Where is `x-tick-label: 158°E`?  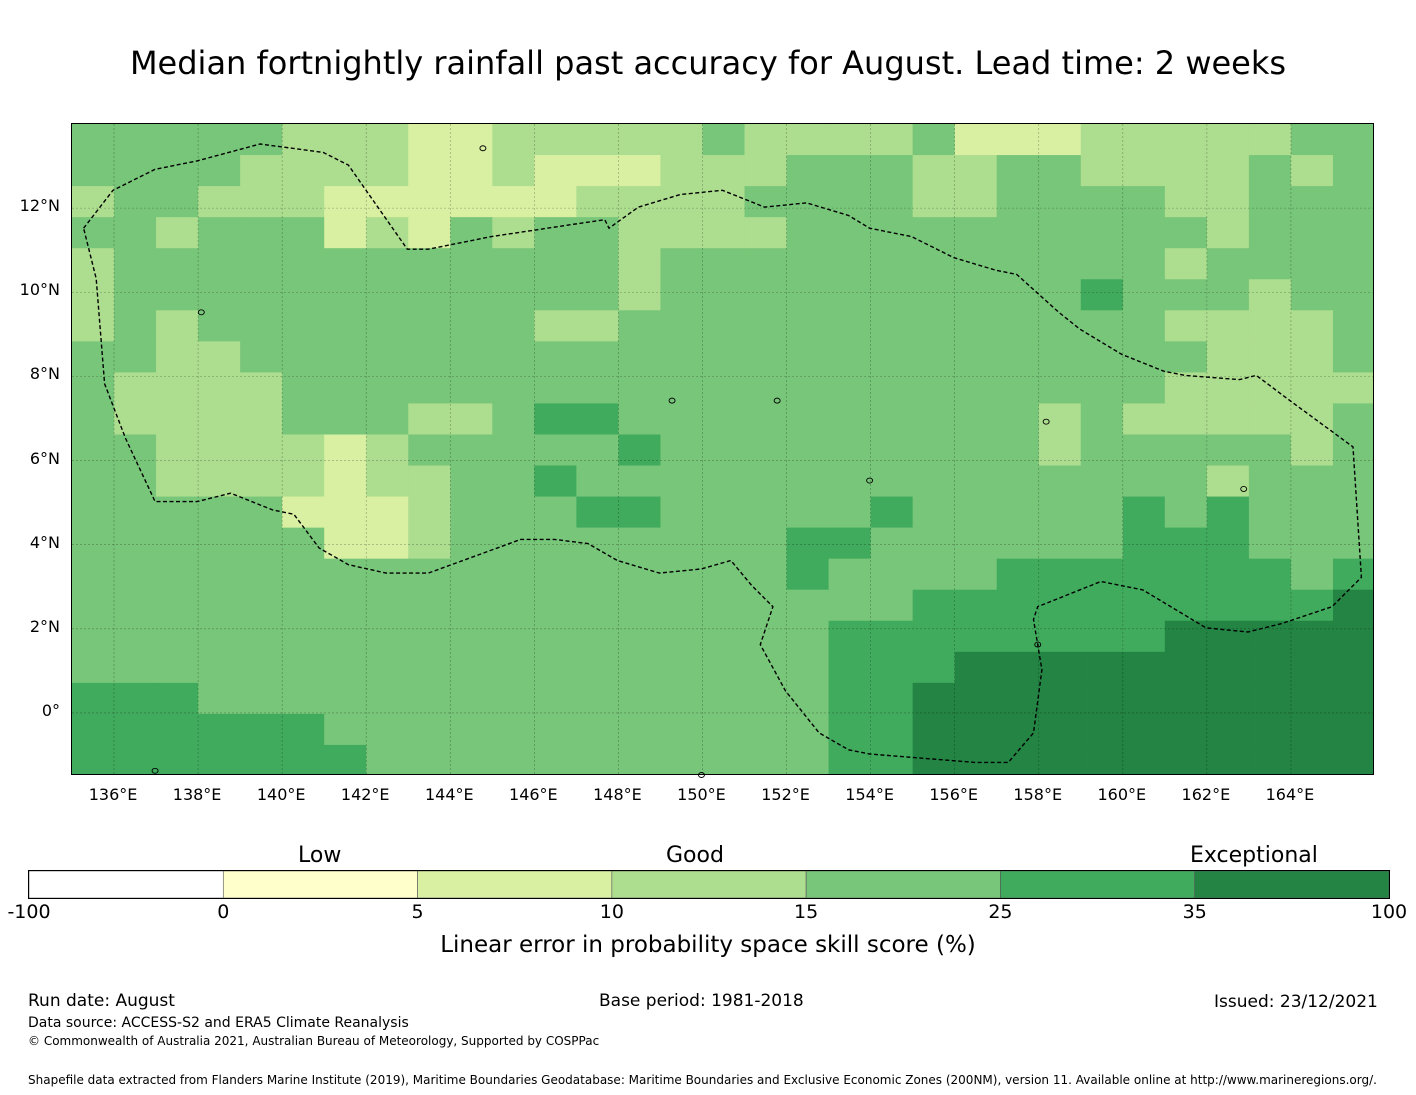 x-tick-label: 158°E is located at coordinates (1038, 794).